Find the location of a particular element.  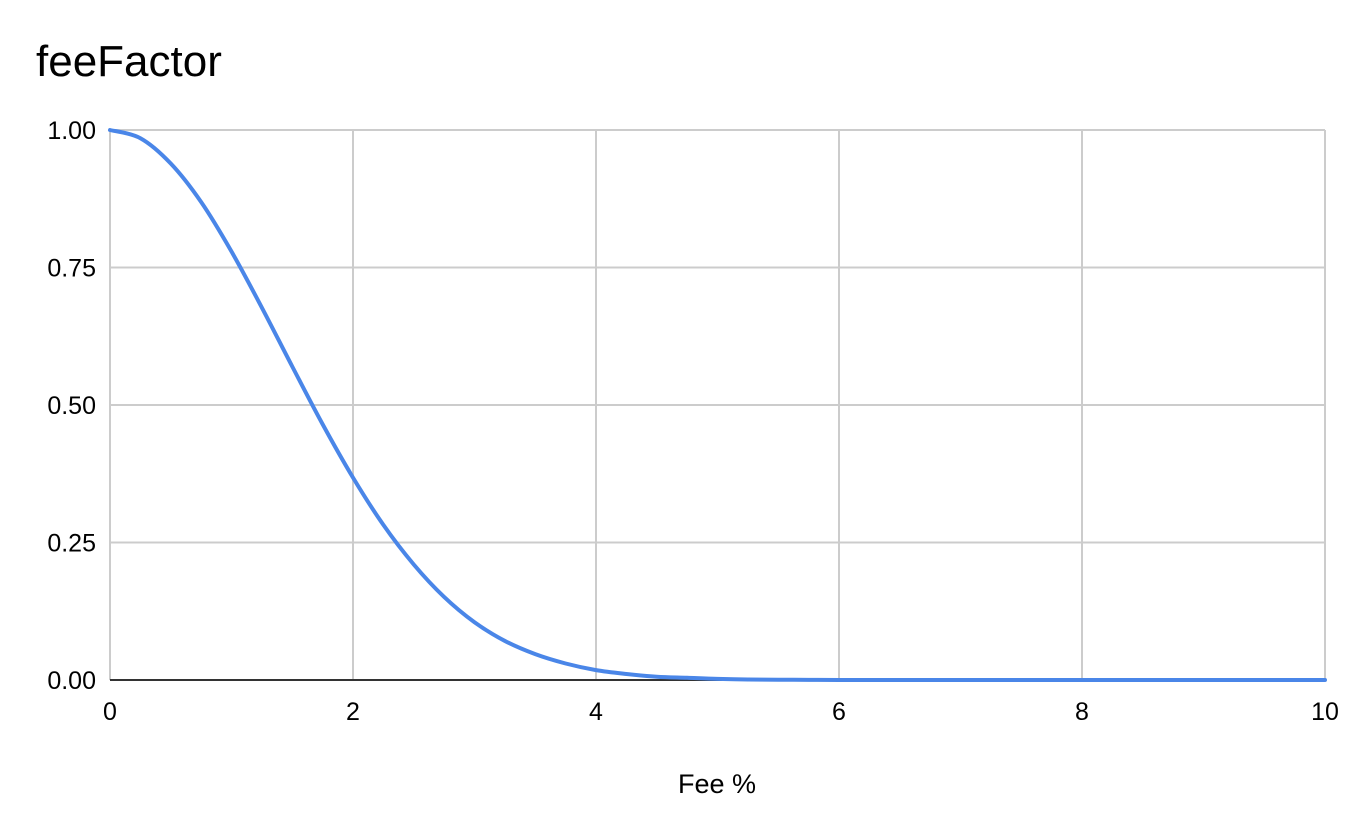

x-axis-tick-labels: 0 2 4 6 8 10 is located at coordinates (721, 712).